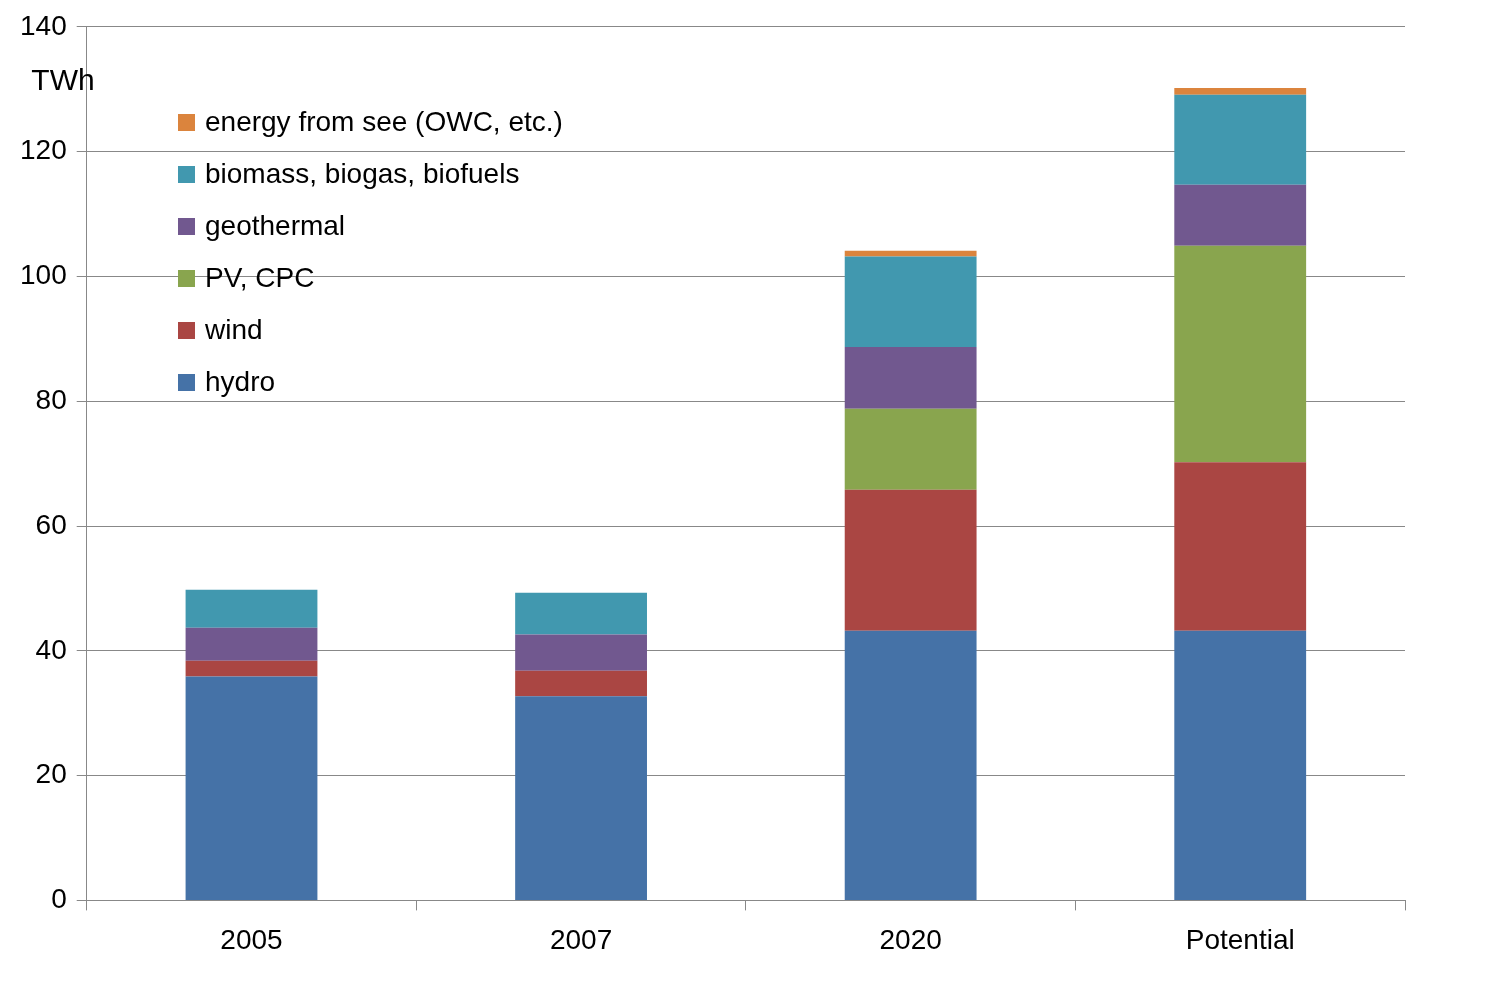 Image resolution: width=1490 pixels, height=982 pixels. Describe the element at coordinates (240, 382) in the screenshot. I see `legend-label: hydro` at that location.